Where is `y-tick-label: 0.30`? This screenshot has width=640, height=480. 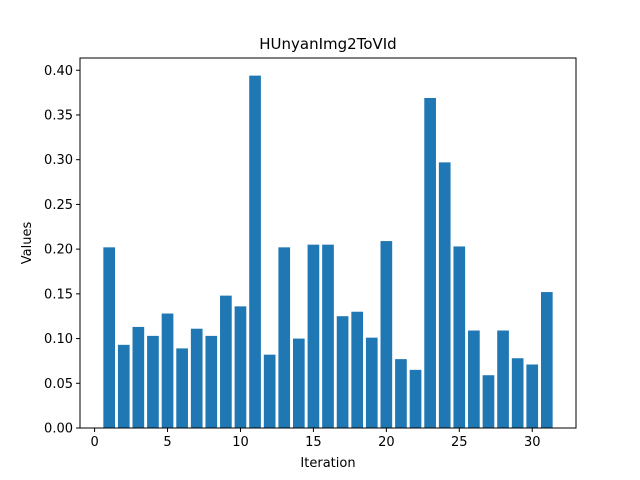
y-tick-label: 0.30 is located at coordinates (58, 160).